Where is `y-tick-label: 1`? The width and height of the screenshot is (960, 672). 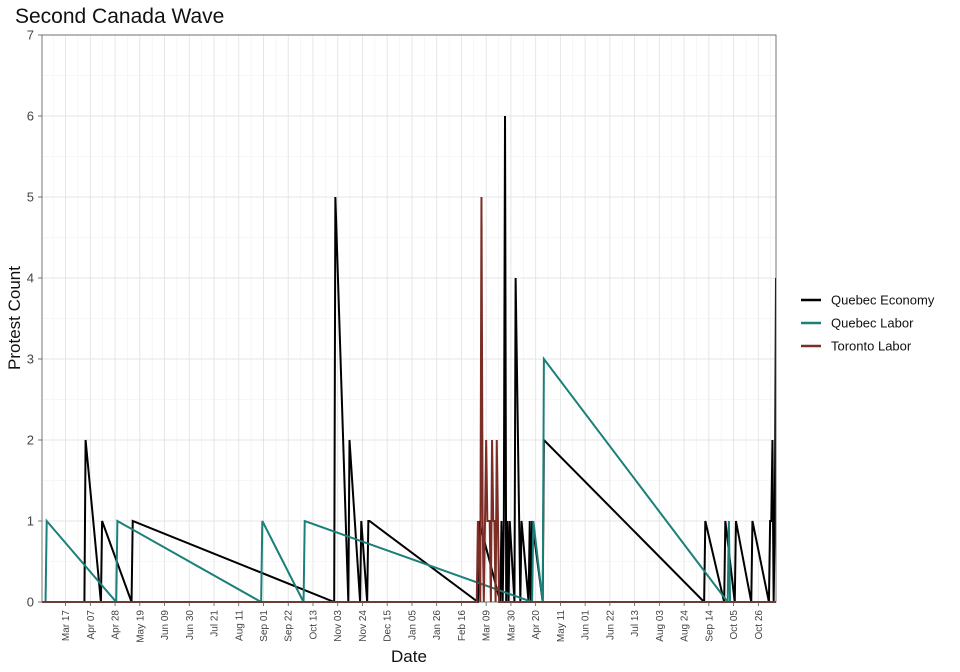 y-tick-label: 1 is located at coordinates (30, 521).